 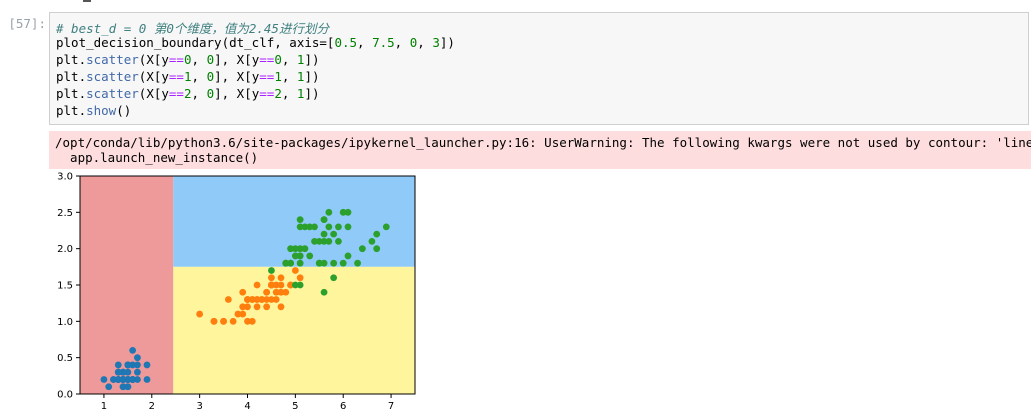 What do you see at coordinates (199, 406) in the screenshot?
I see `x-tick-label: 3` at bounding box center [199, 406].